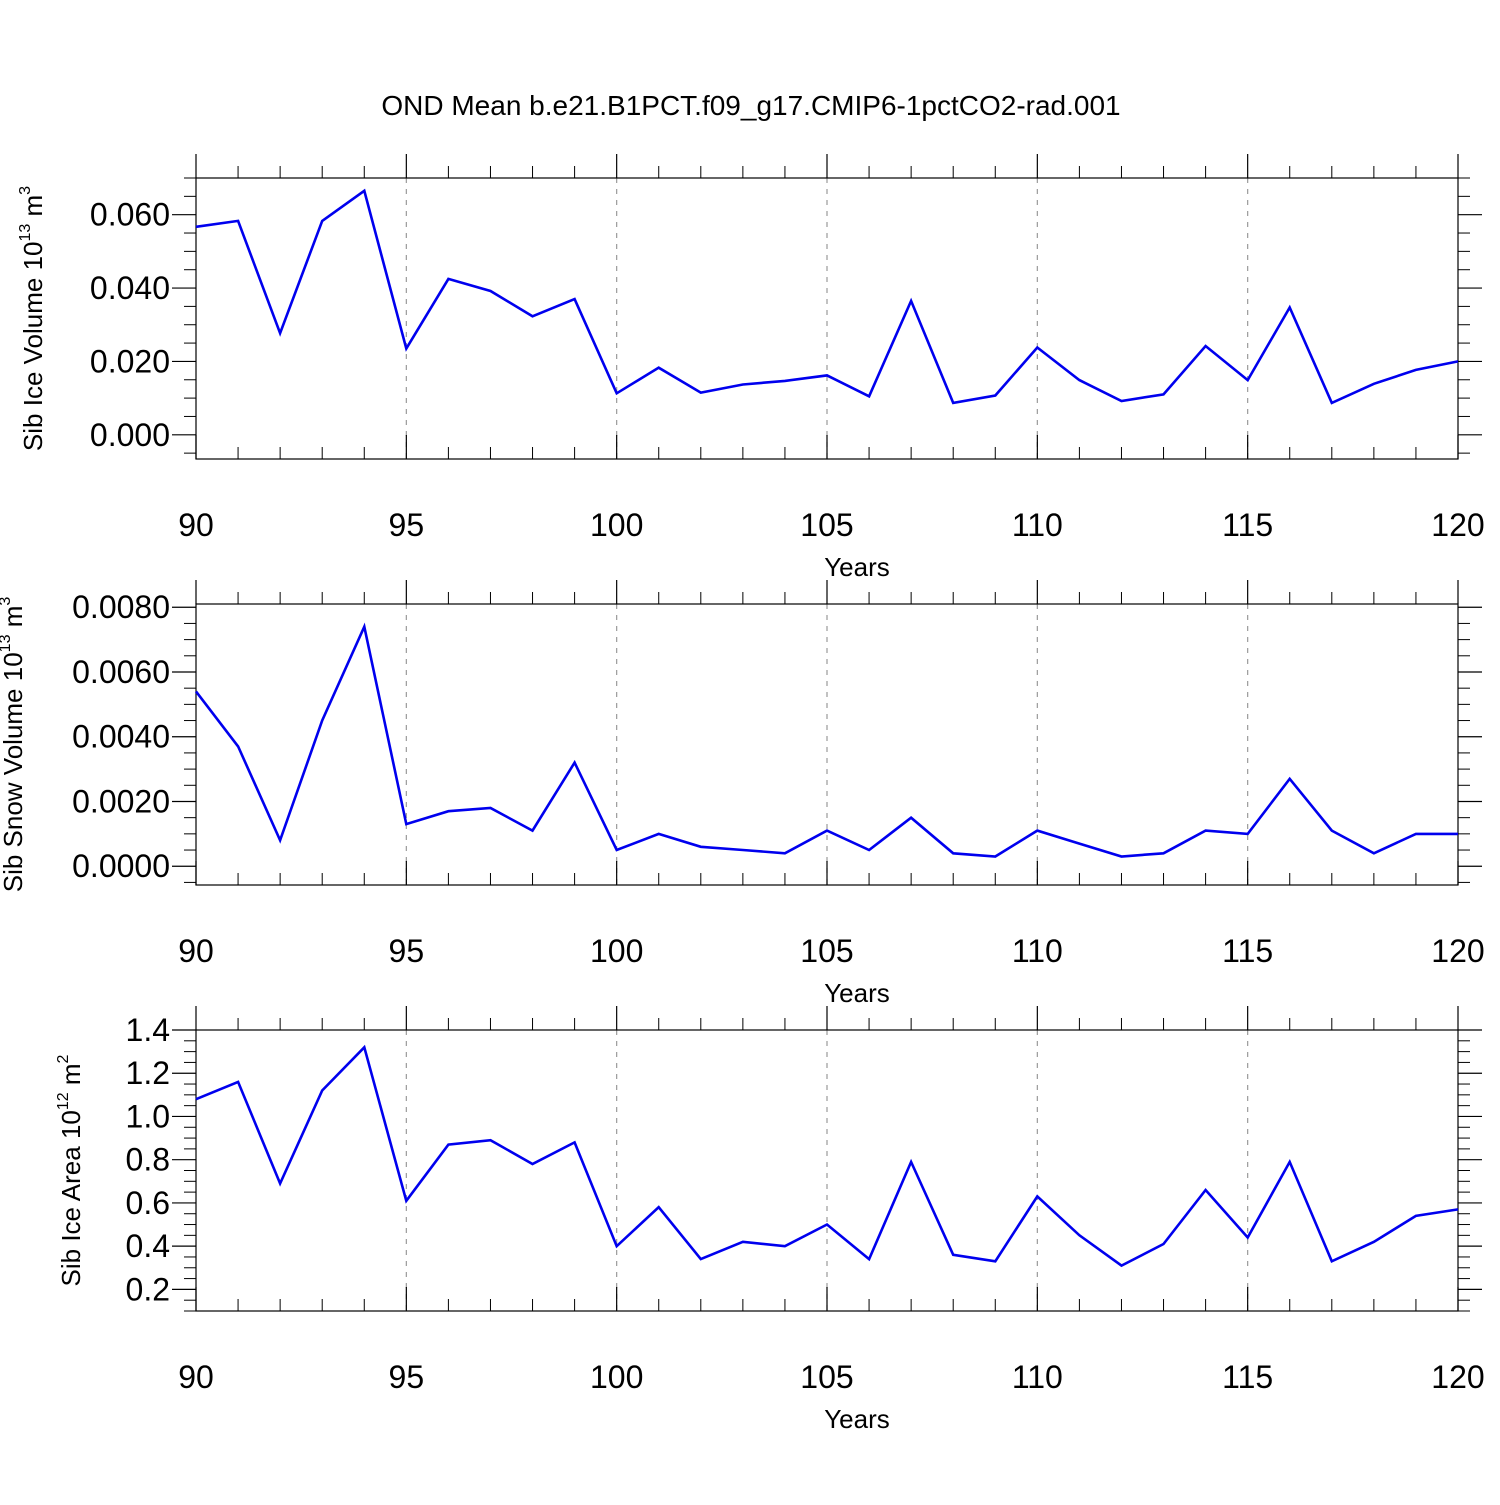 This screenshot has height=1505, width=1500. Describe the element at coordinates (130, 288) in the screenshot. I see `y-tick-label: 0.040` at that location.